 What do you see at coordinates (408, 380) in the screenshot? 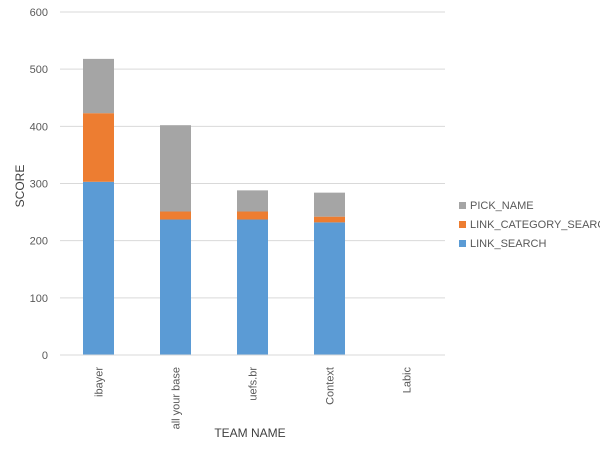
I see `x-tick-label: Labic` at bounding box center [408, 380].